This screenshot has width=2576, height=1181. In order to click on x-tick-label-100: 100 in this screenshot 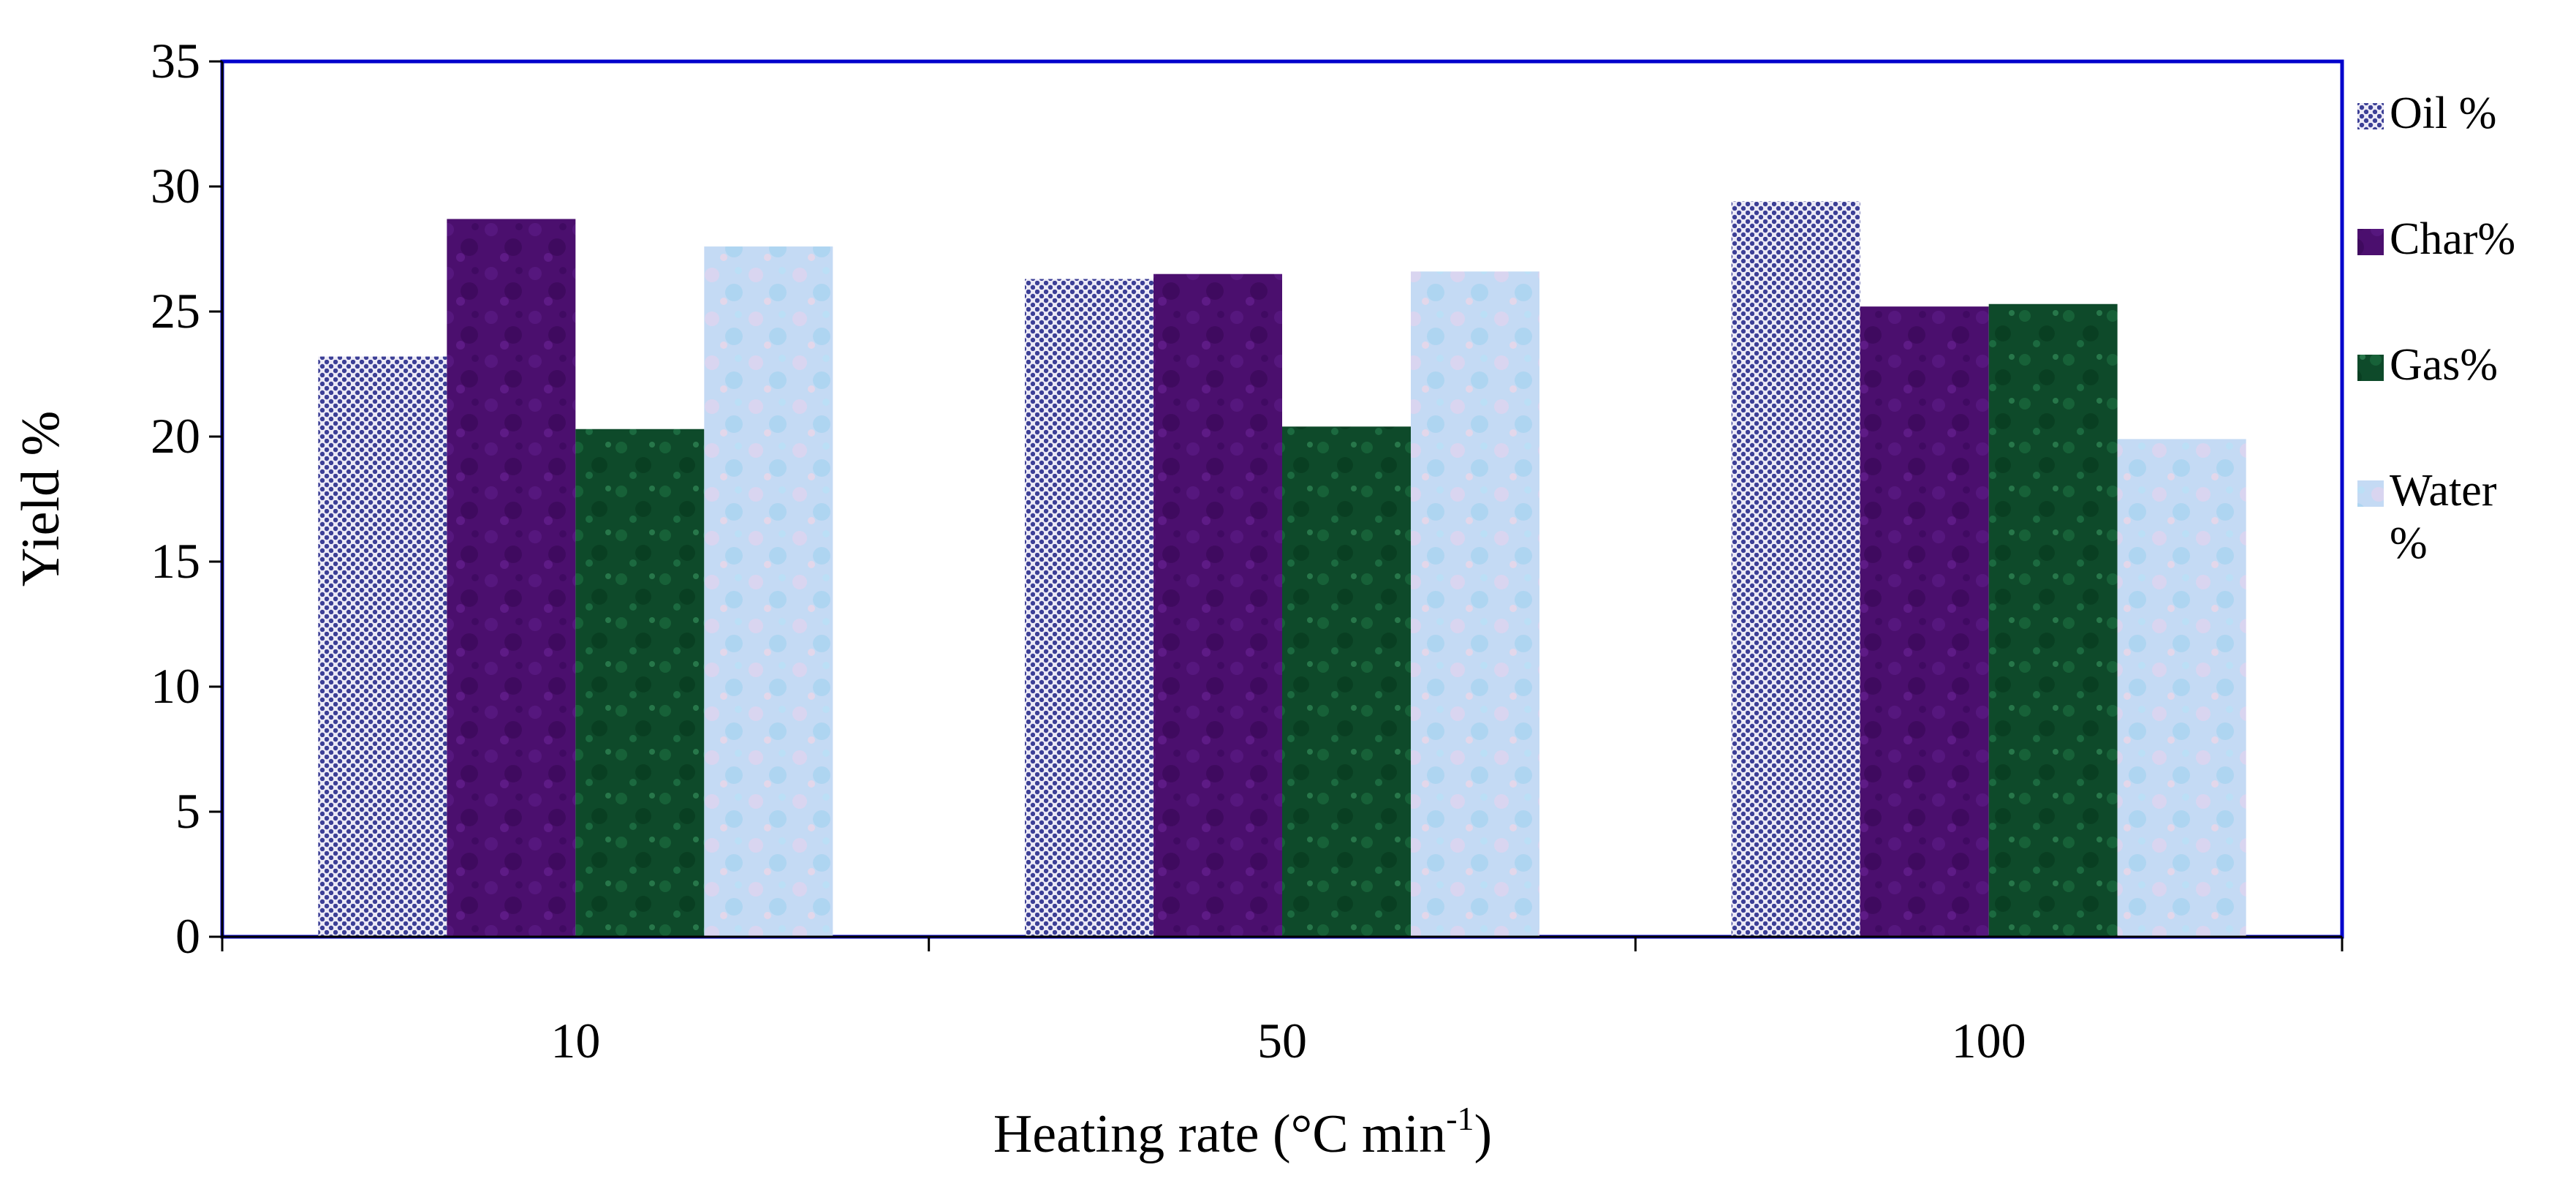, I will do `click(1989, 1040)`.